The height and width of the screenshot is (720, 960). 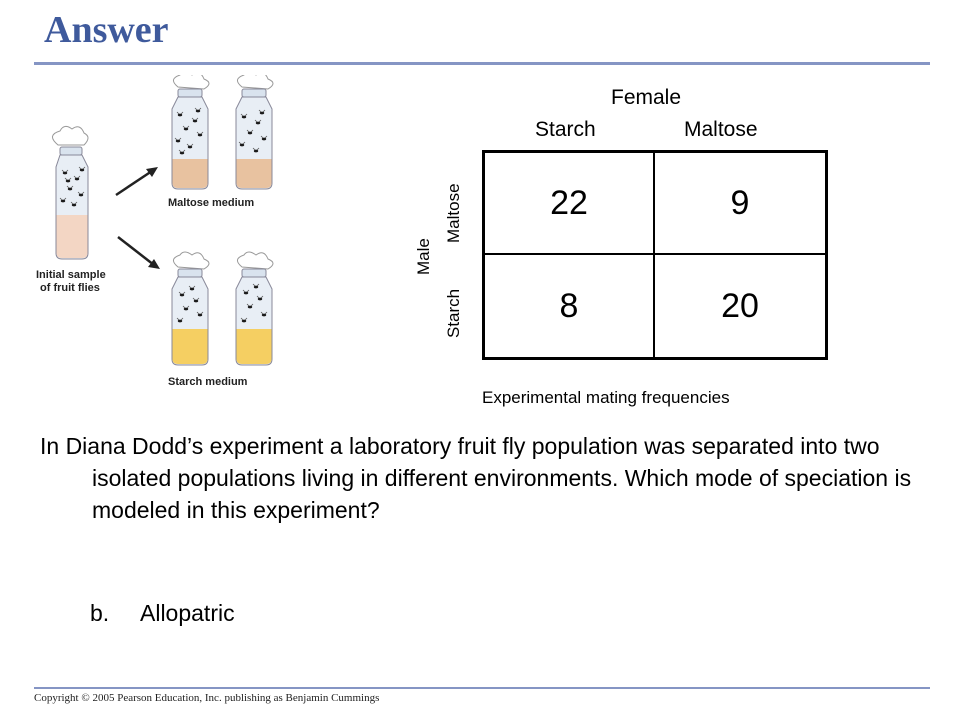 I want to click on table-cell: 9, so click(x=740, y=204).